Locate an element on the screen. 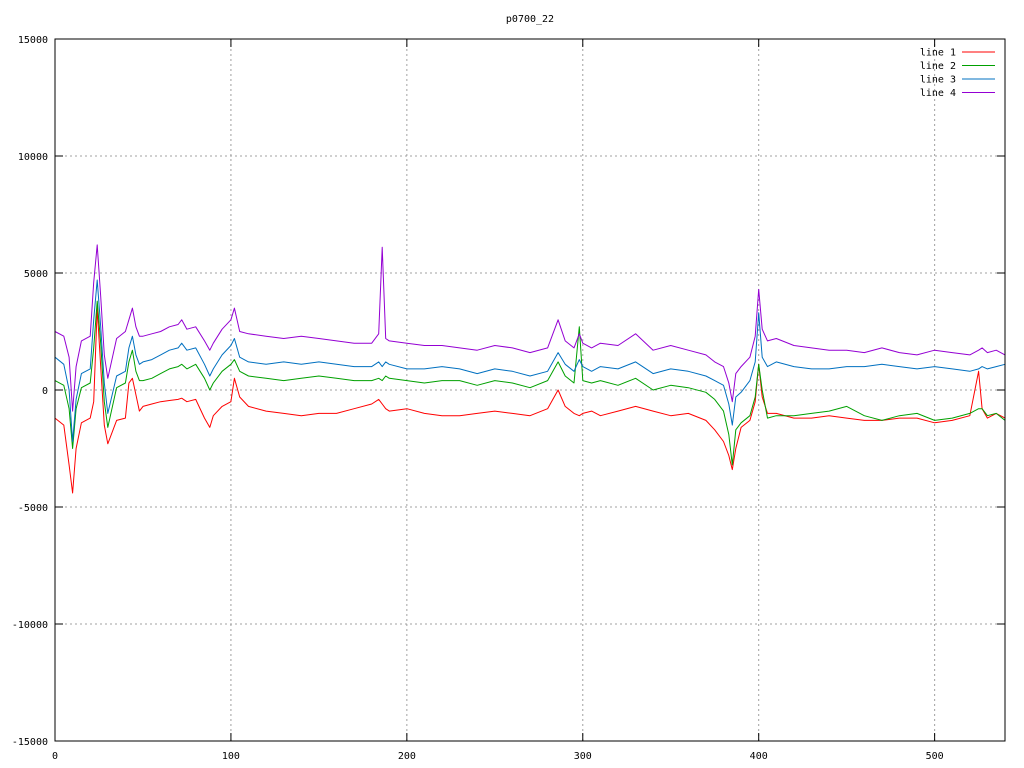  x-tick-label: 500 is located at coordinates (935, 756).